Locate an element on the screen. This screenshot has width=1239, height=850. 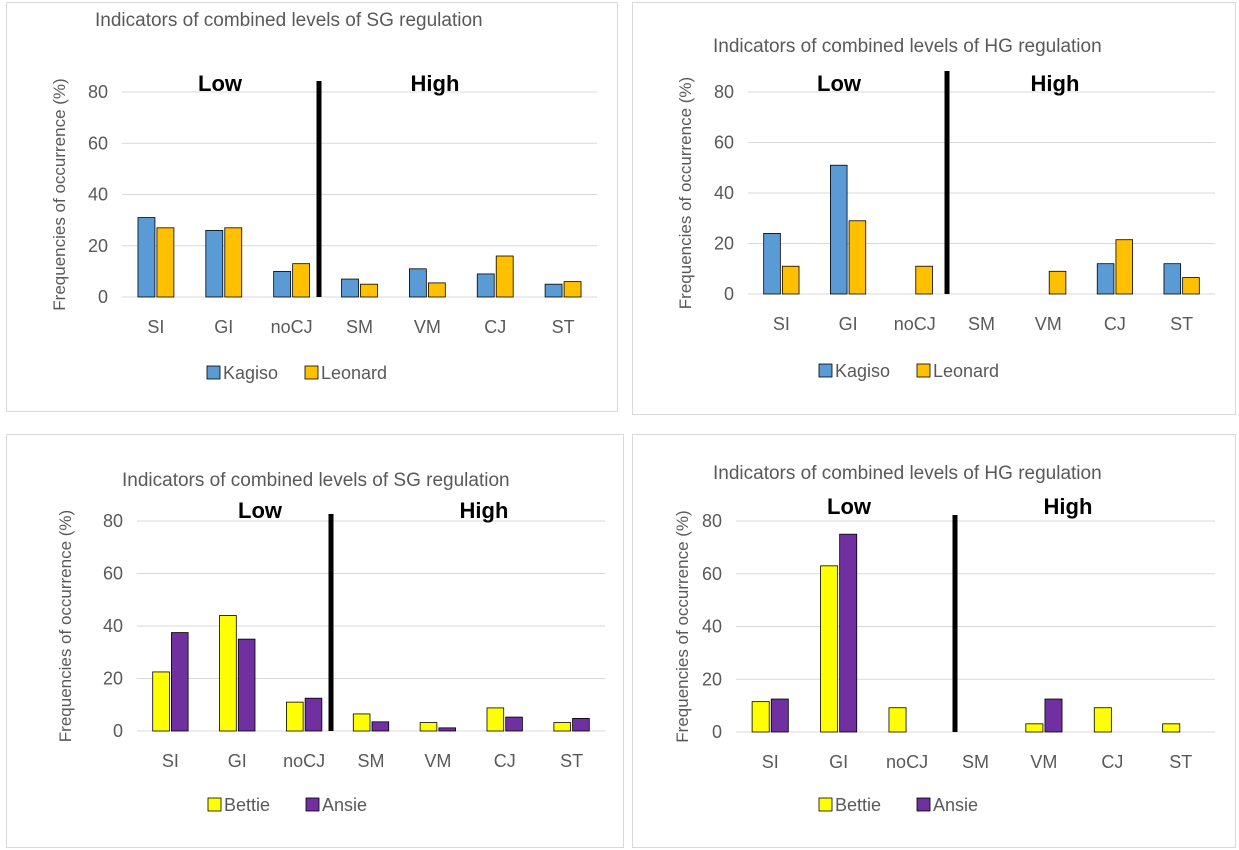
bar-ansie-nocj is located at coordinates (313, 714).